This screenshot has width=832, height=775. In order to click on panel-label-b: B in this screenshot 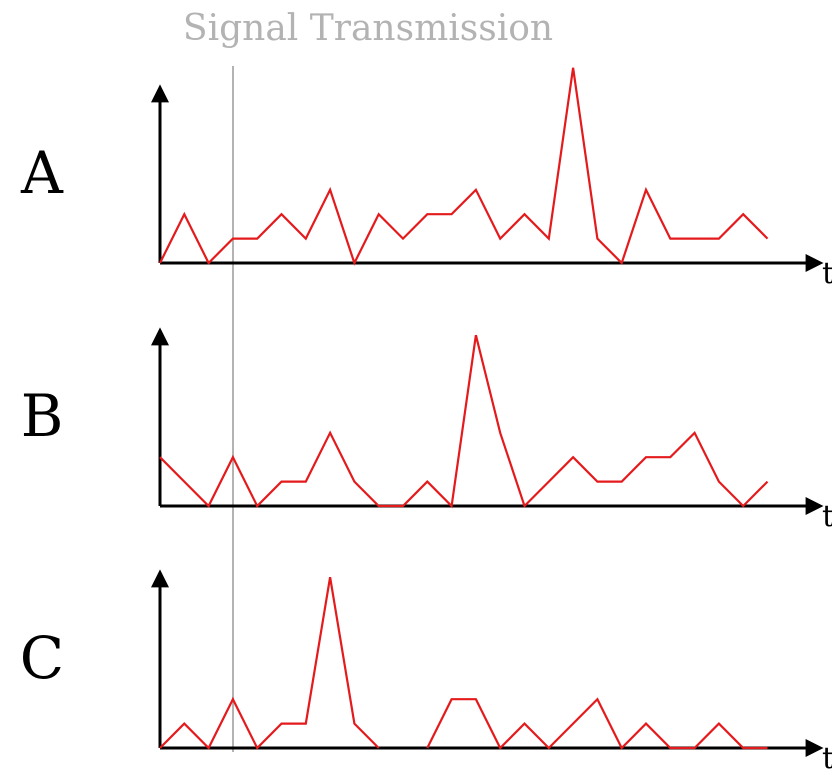, I will do `click(42, 416)`.